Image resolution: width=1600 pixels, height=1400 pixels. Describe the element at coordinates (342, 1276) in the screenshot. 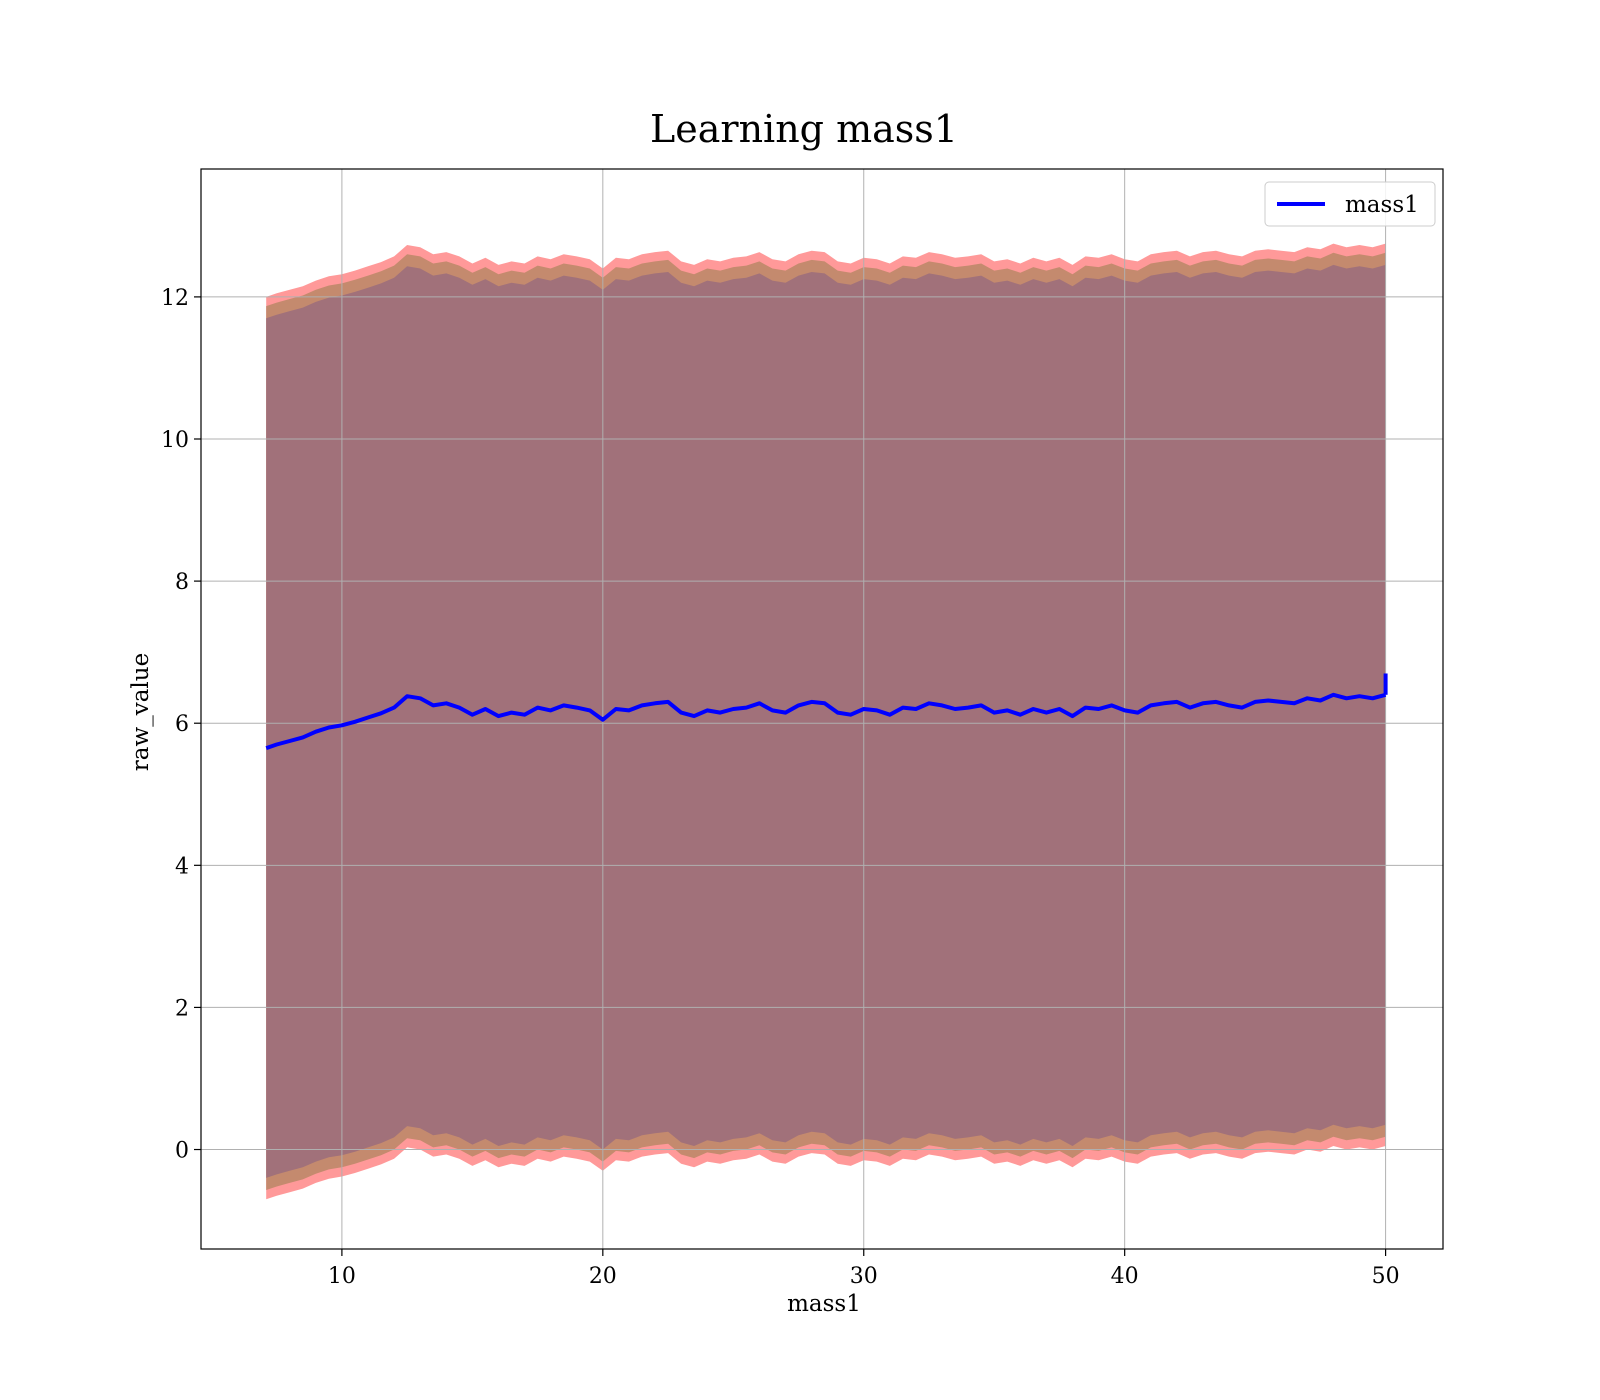

I see `x-tick-label: 10` at that location.